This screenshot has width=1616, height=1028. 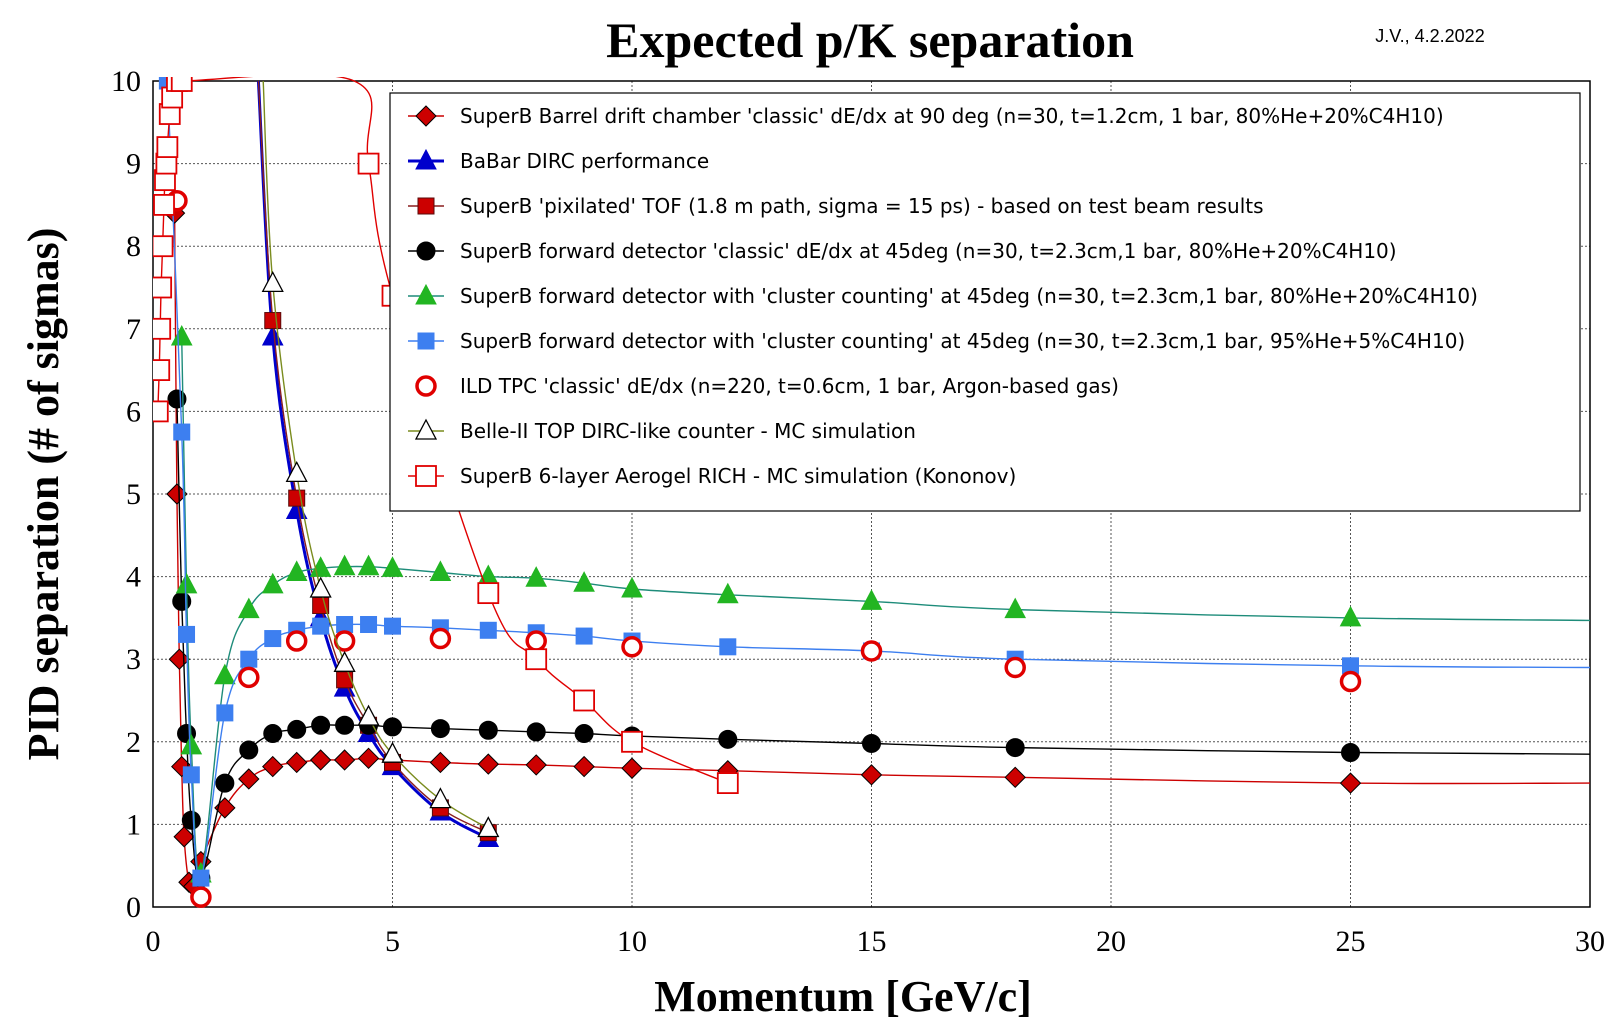 I want to click on y-tick-label: 7, so click(x=133, y=329).